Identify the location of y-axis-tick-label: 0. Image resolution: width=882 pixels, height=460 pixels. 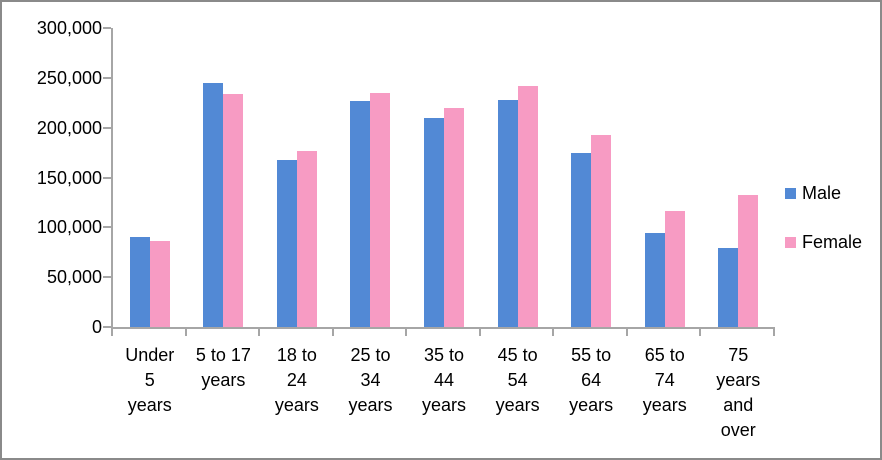
(96, 327).